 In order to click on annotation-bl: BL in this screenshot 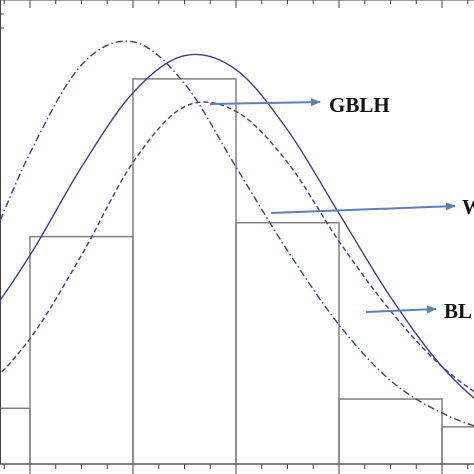, I will do `click(418, 311)`.